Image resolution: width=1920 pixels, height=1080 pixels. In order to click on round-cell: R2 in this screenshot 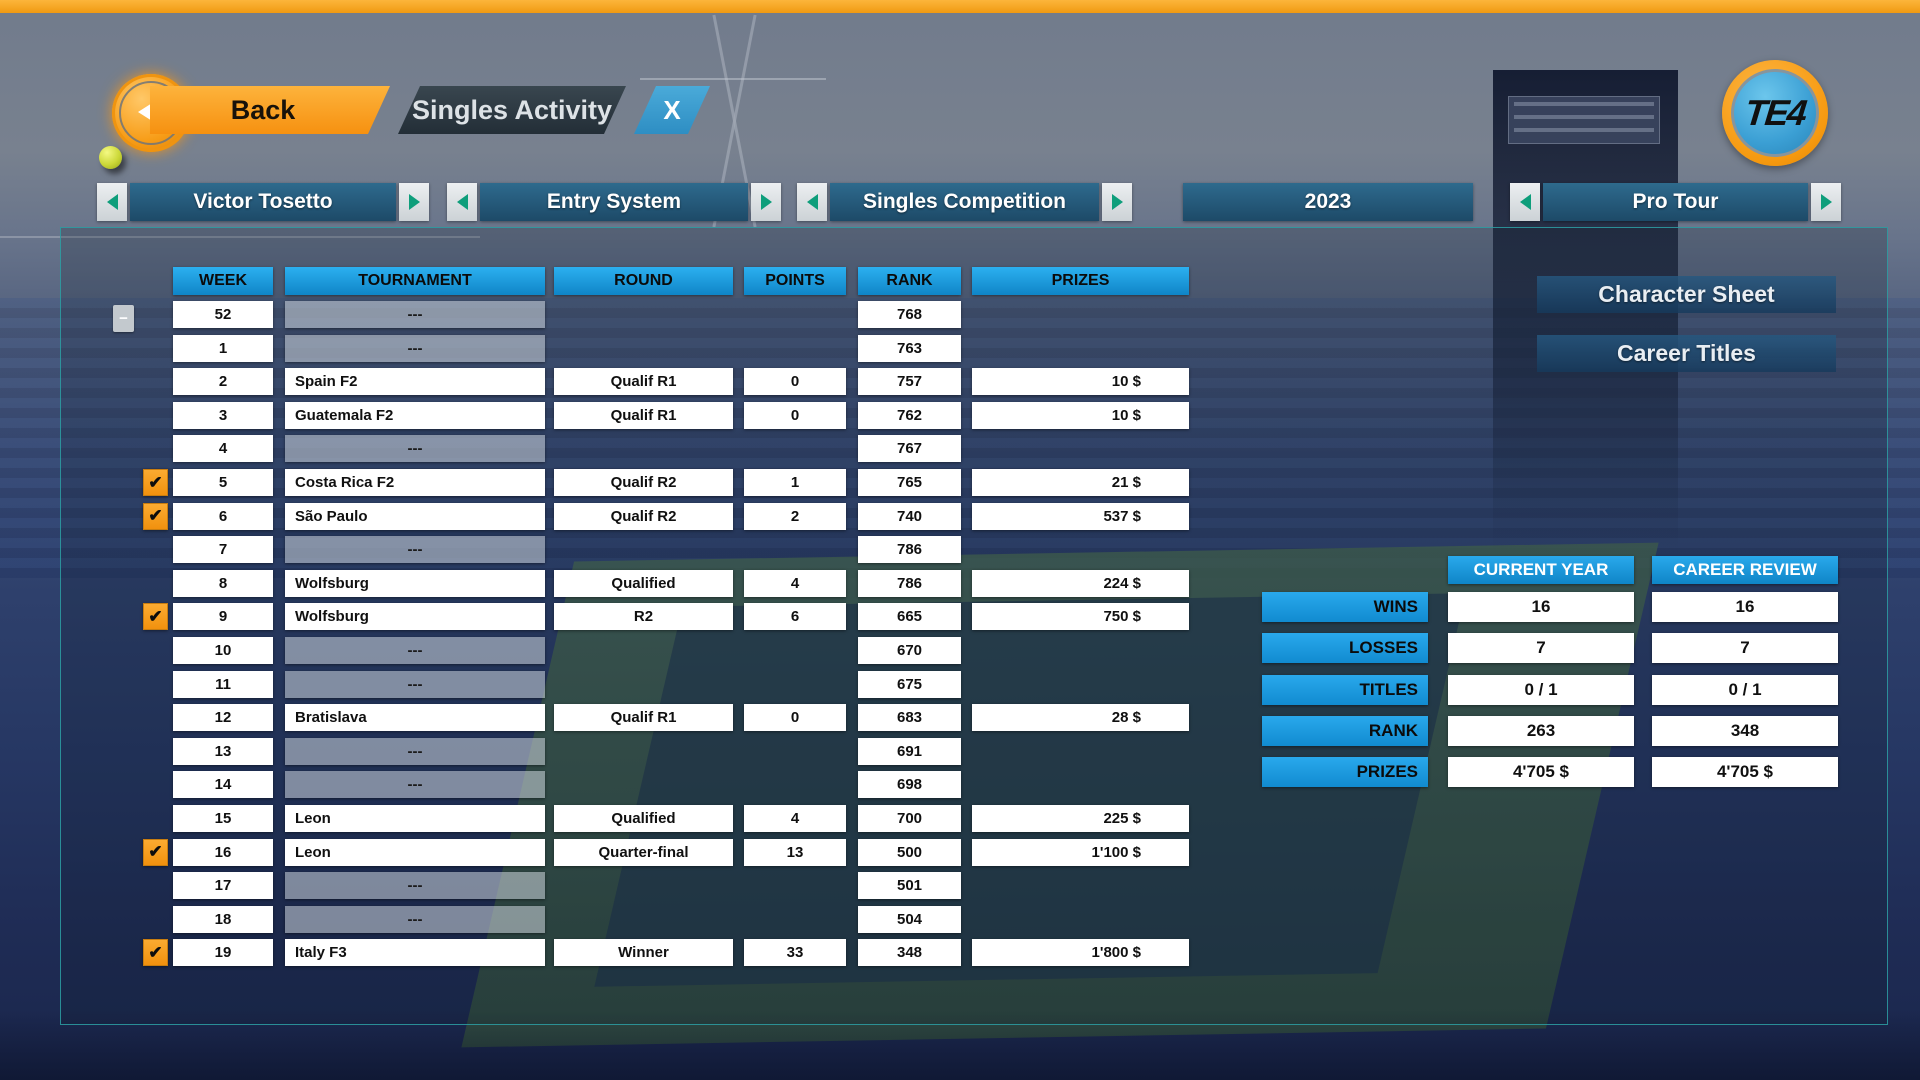, I will do `click(643, 617)`.